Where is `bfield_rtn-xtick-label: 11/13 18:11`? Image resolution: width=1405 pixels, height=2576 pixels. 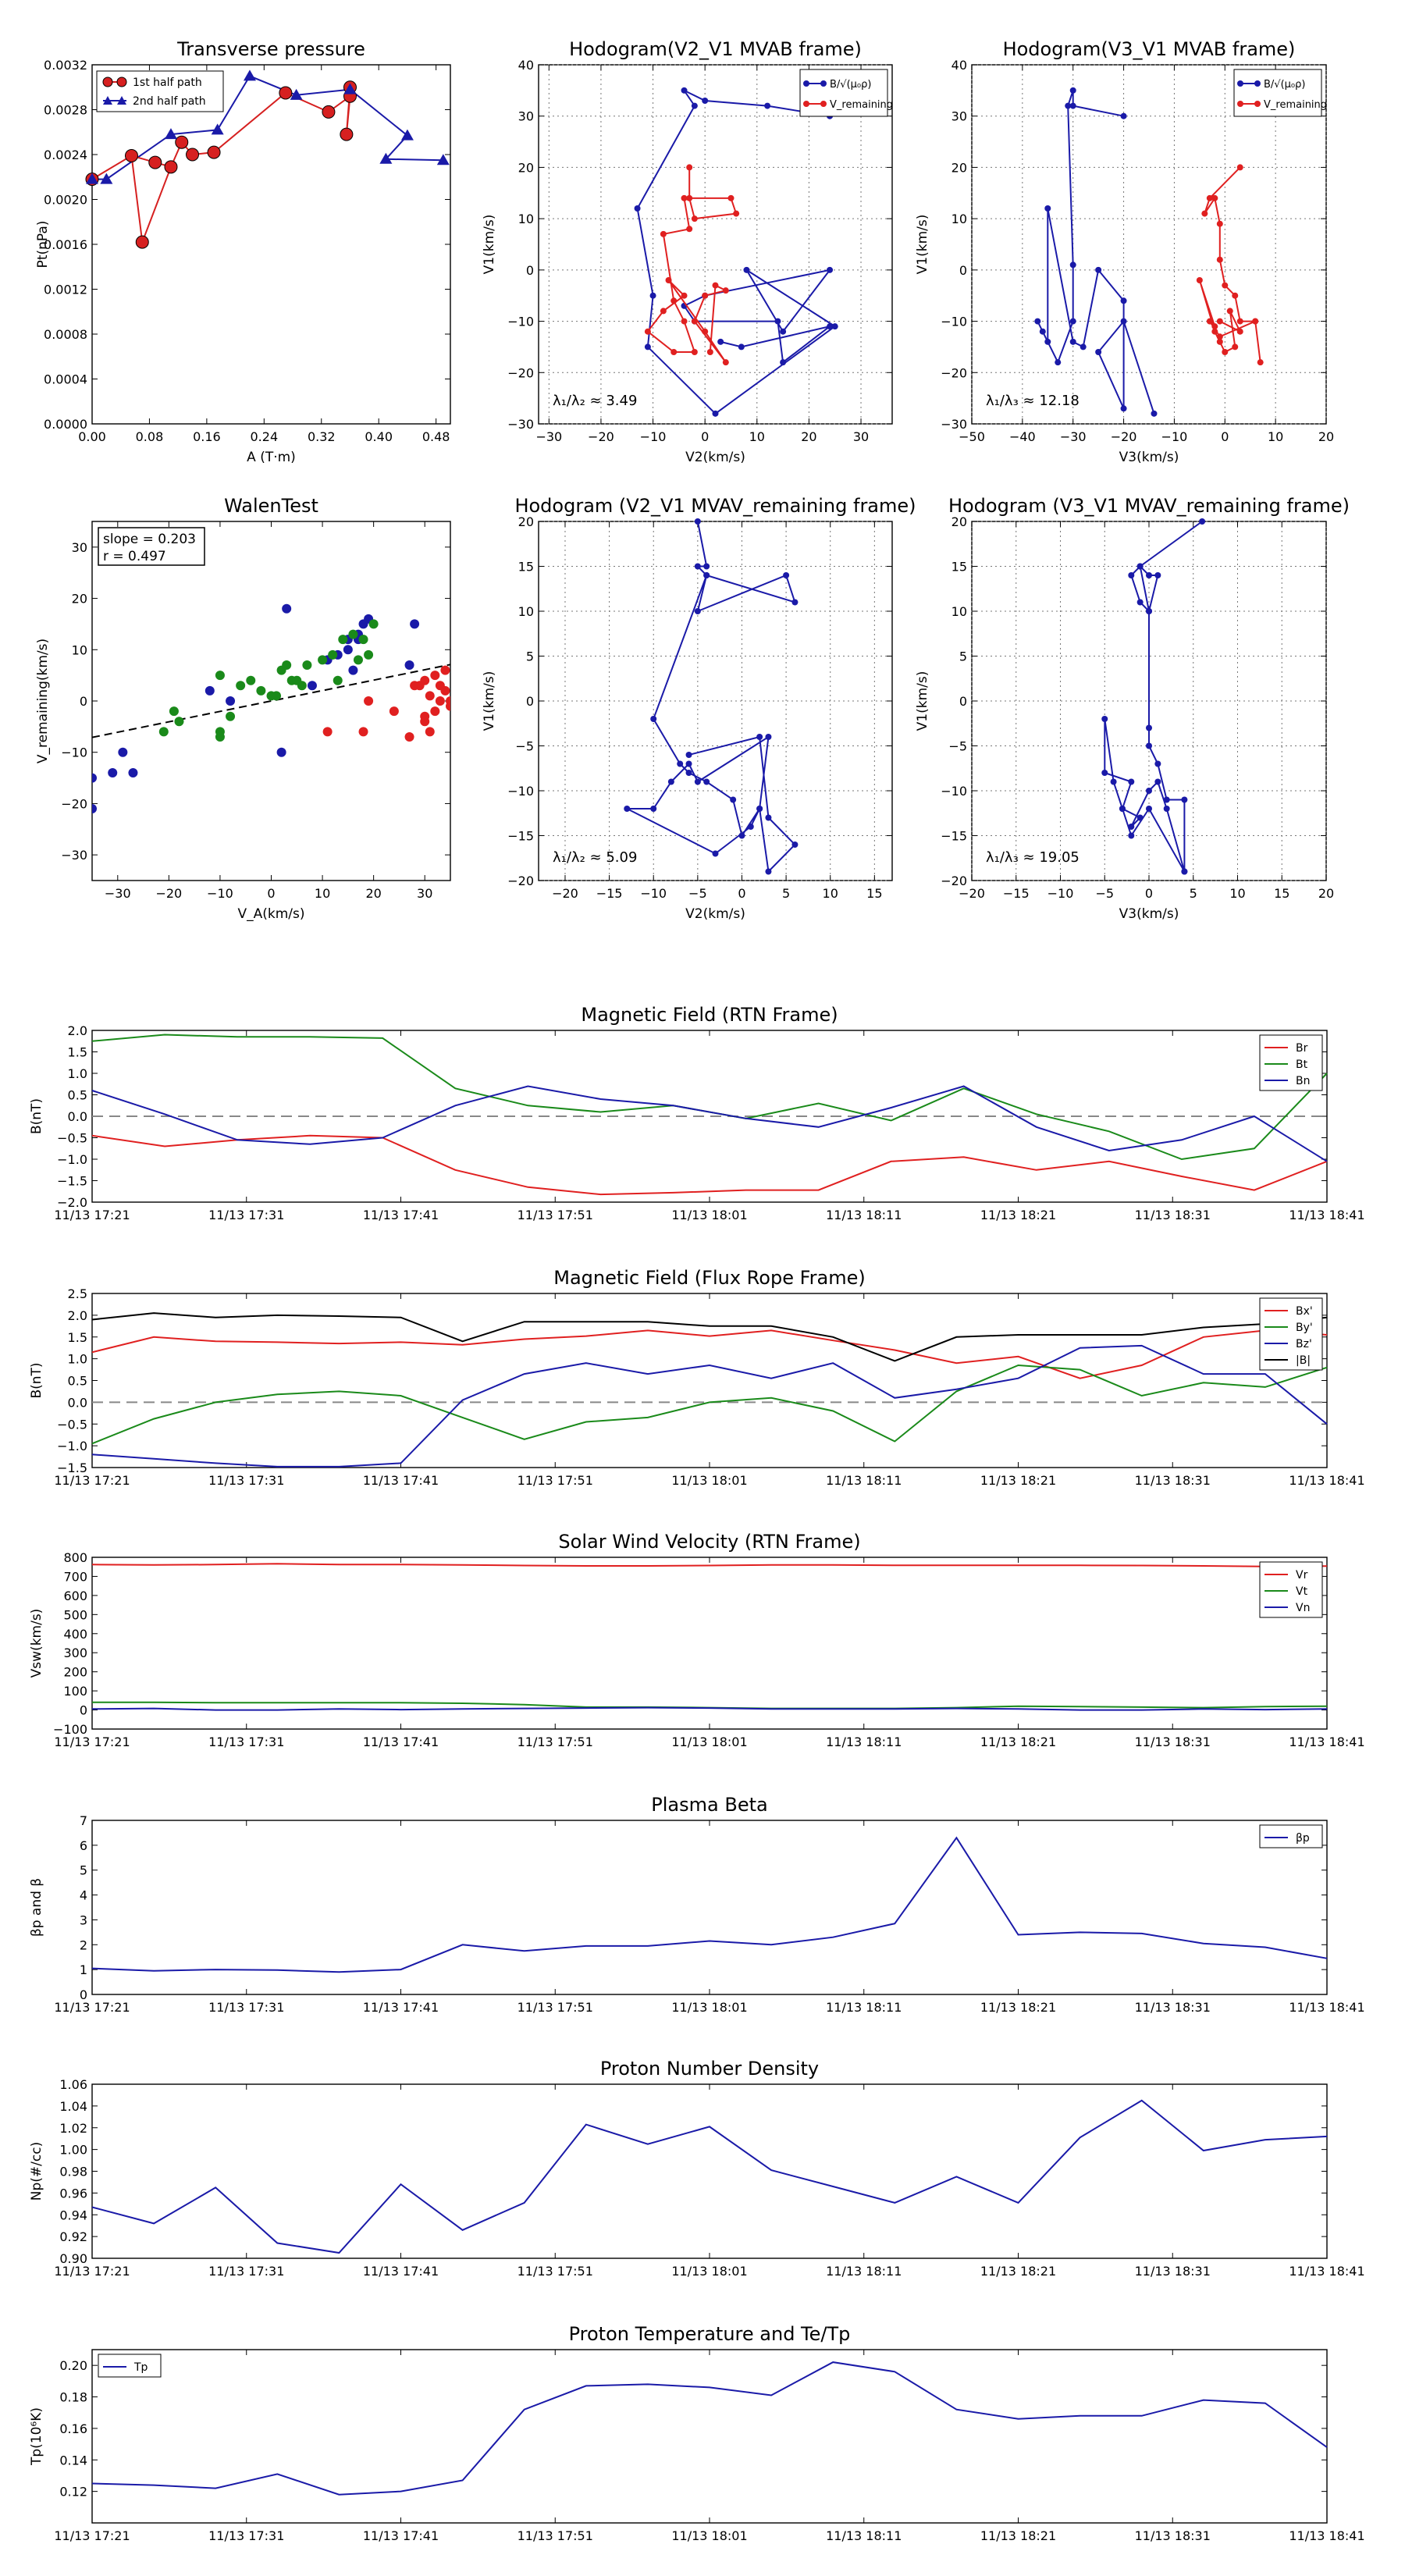
bfield_rtn-xtick-label: 11/13 18:11 is located at coordinates (864, 1215).